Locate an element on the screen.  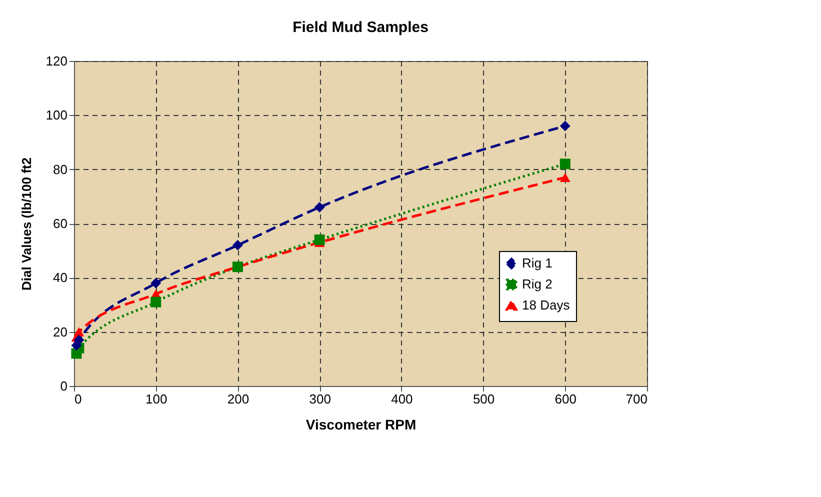
legend-label: Rig 2 is located at coordinates (537, 284).